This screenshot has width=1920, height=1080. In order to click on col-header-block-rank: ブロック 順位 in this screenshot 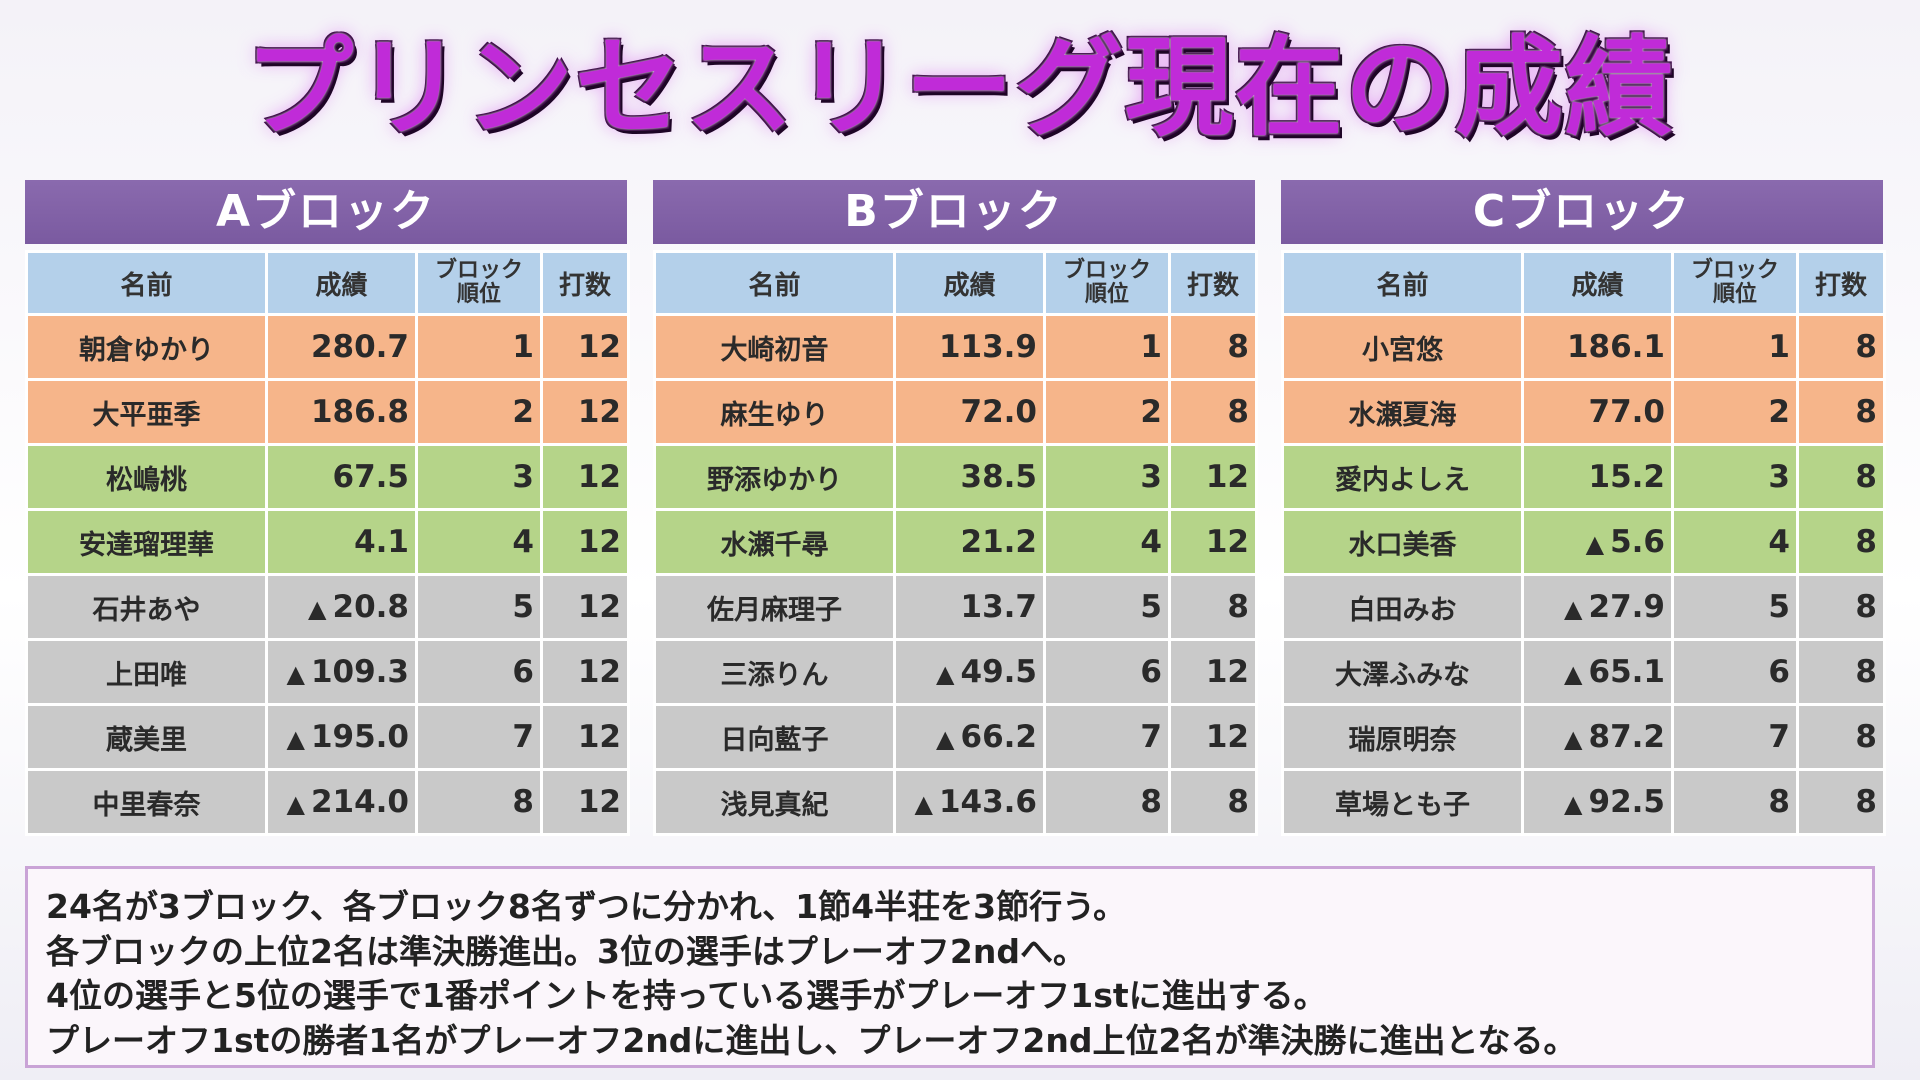, I will do `click(1107, 283)`.